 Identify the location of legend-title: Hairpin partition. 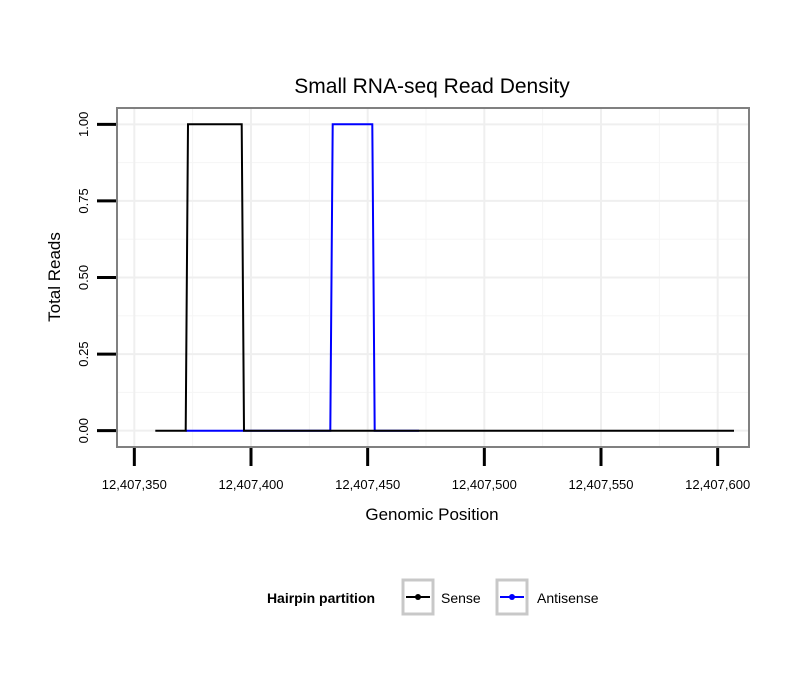
(321, 598).